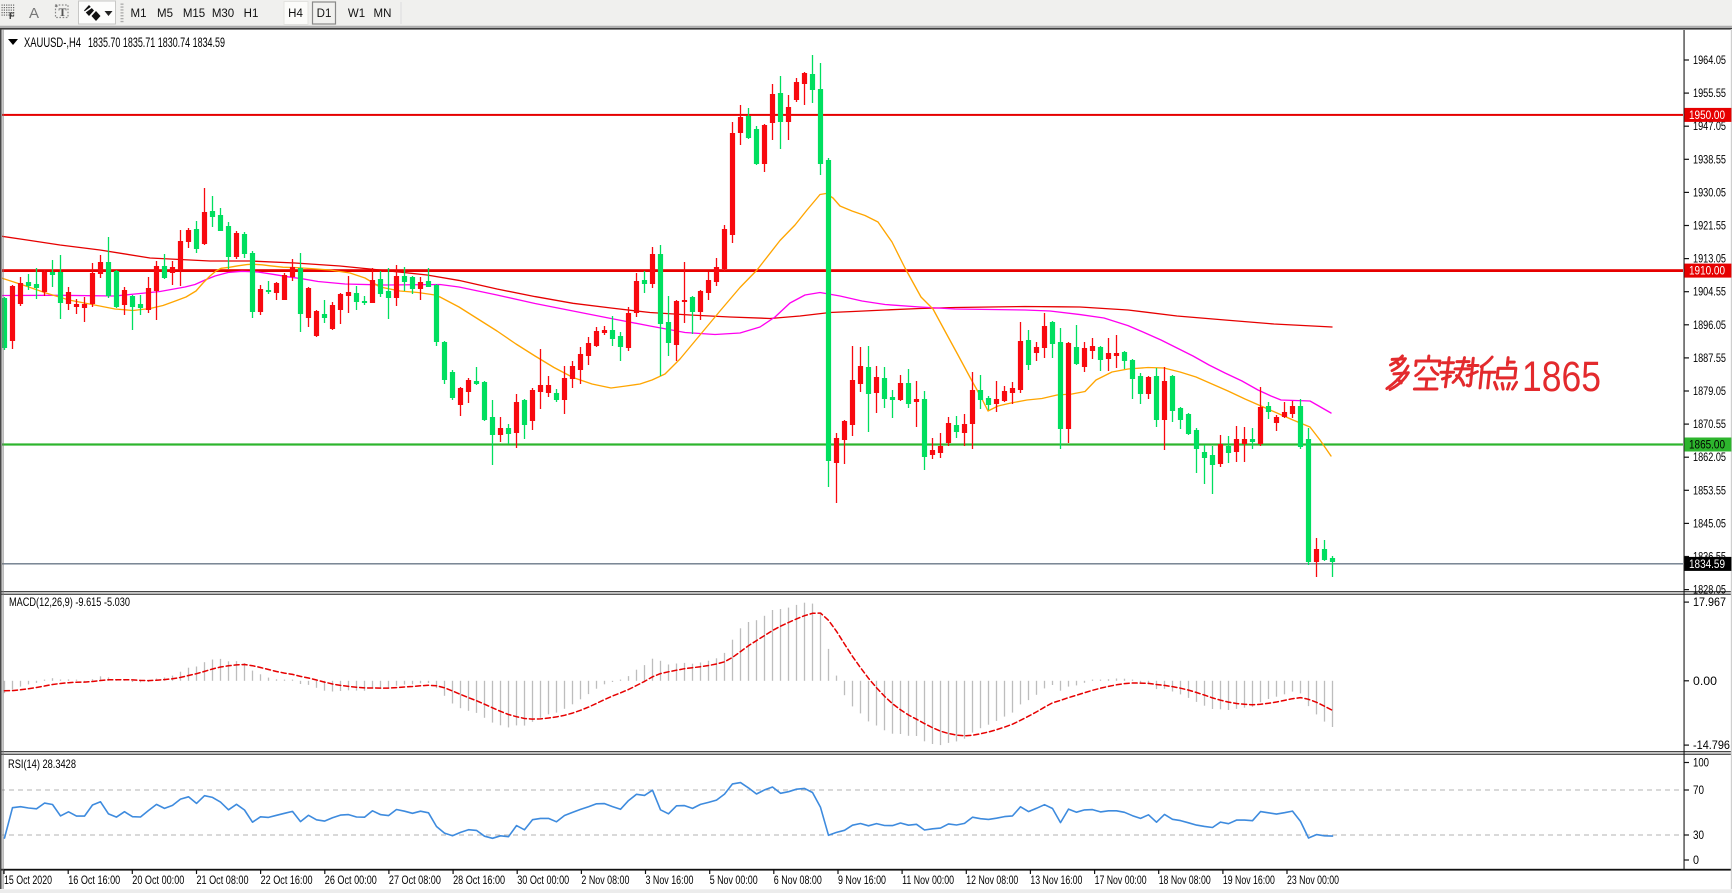 The width and height of the screenshot is (1732, 893). What do you see at coordinates (52, 42) in the screenshot?
I see `svg-text: XAUUSD-,H4` at bounding box center [52, 42].